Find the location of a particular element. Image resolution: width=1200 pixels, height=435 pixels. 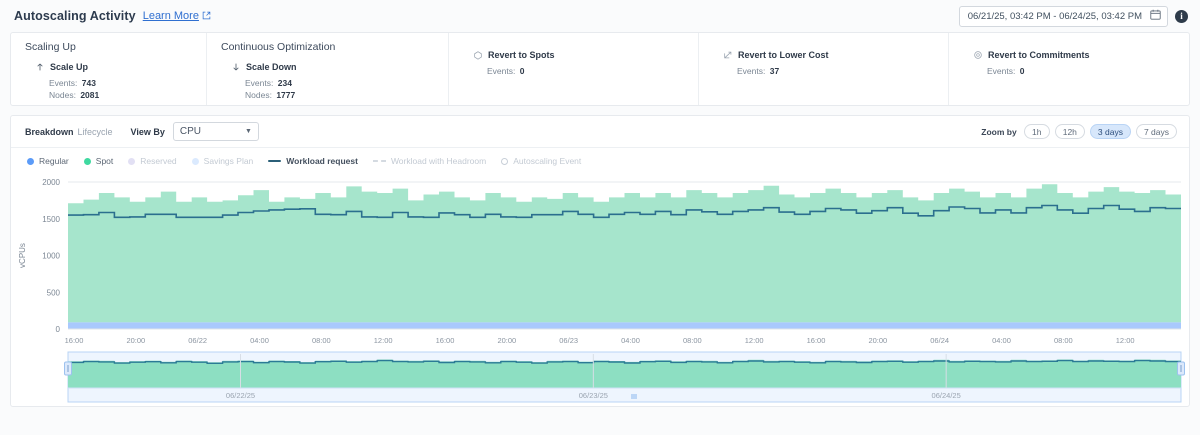

zoom-option-12h: 12h is located at coordinates (1069, 131).